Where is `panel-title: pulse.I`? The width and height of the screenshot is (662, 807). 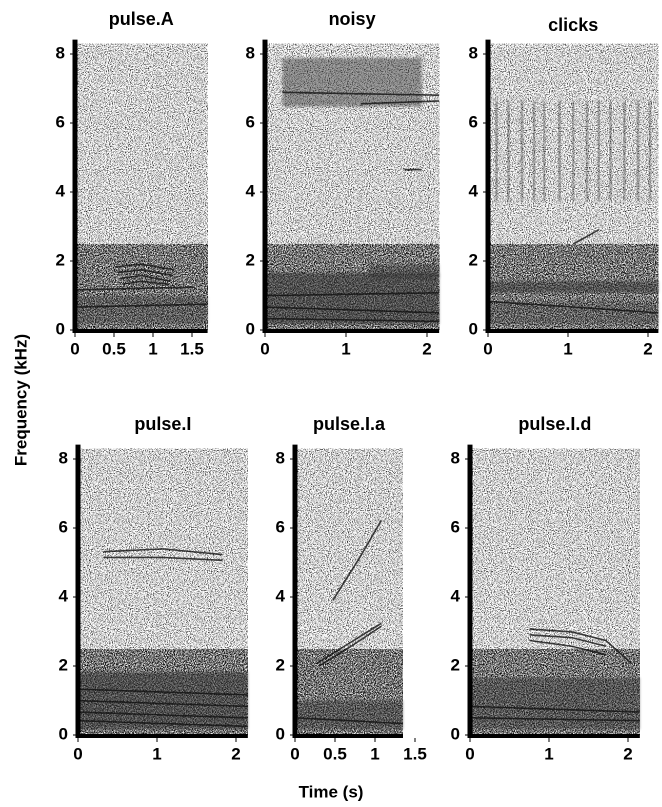 panel-title: pulse.I is located at coordinates (162, 424).